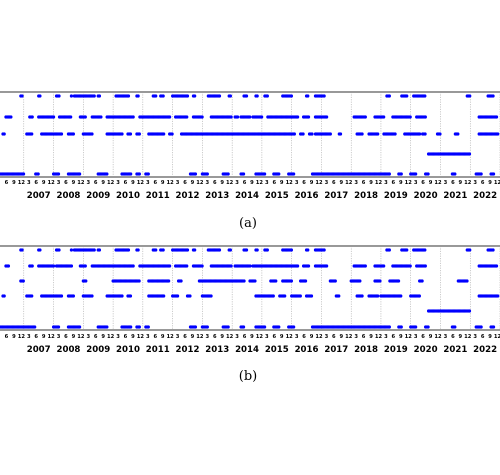  I want to click on year-tick-label: 2020, so click(426, 350).